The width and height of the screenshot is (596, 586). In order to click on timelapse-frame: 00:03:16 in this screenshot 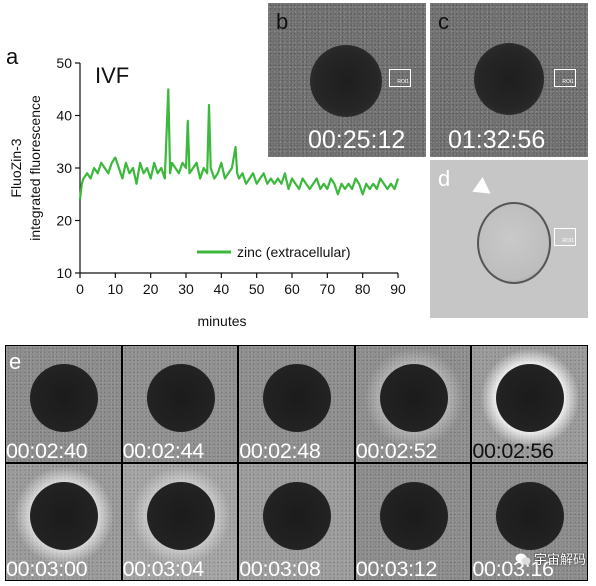, I will do `click(529, 522)`.